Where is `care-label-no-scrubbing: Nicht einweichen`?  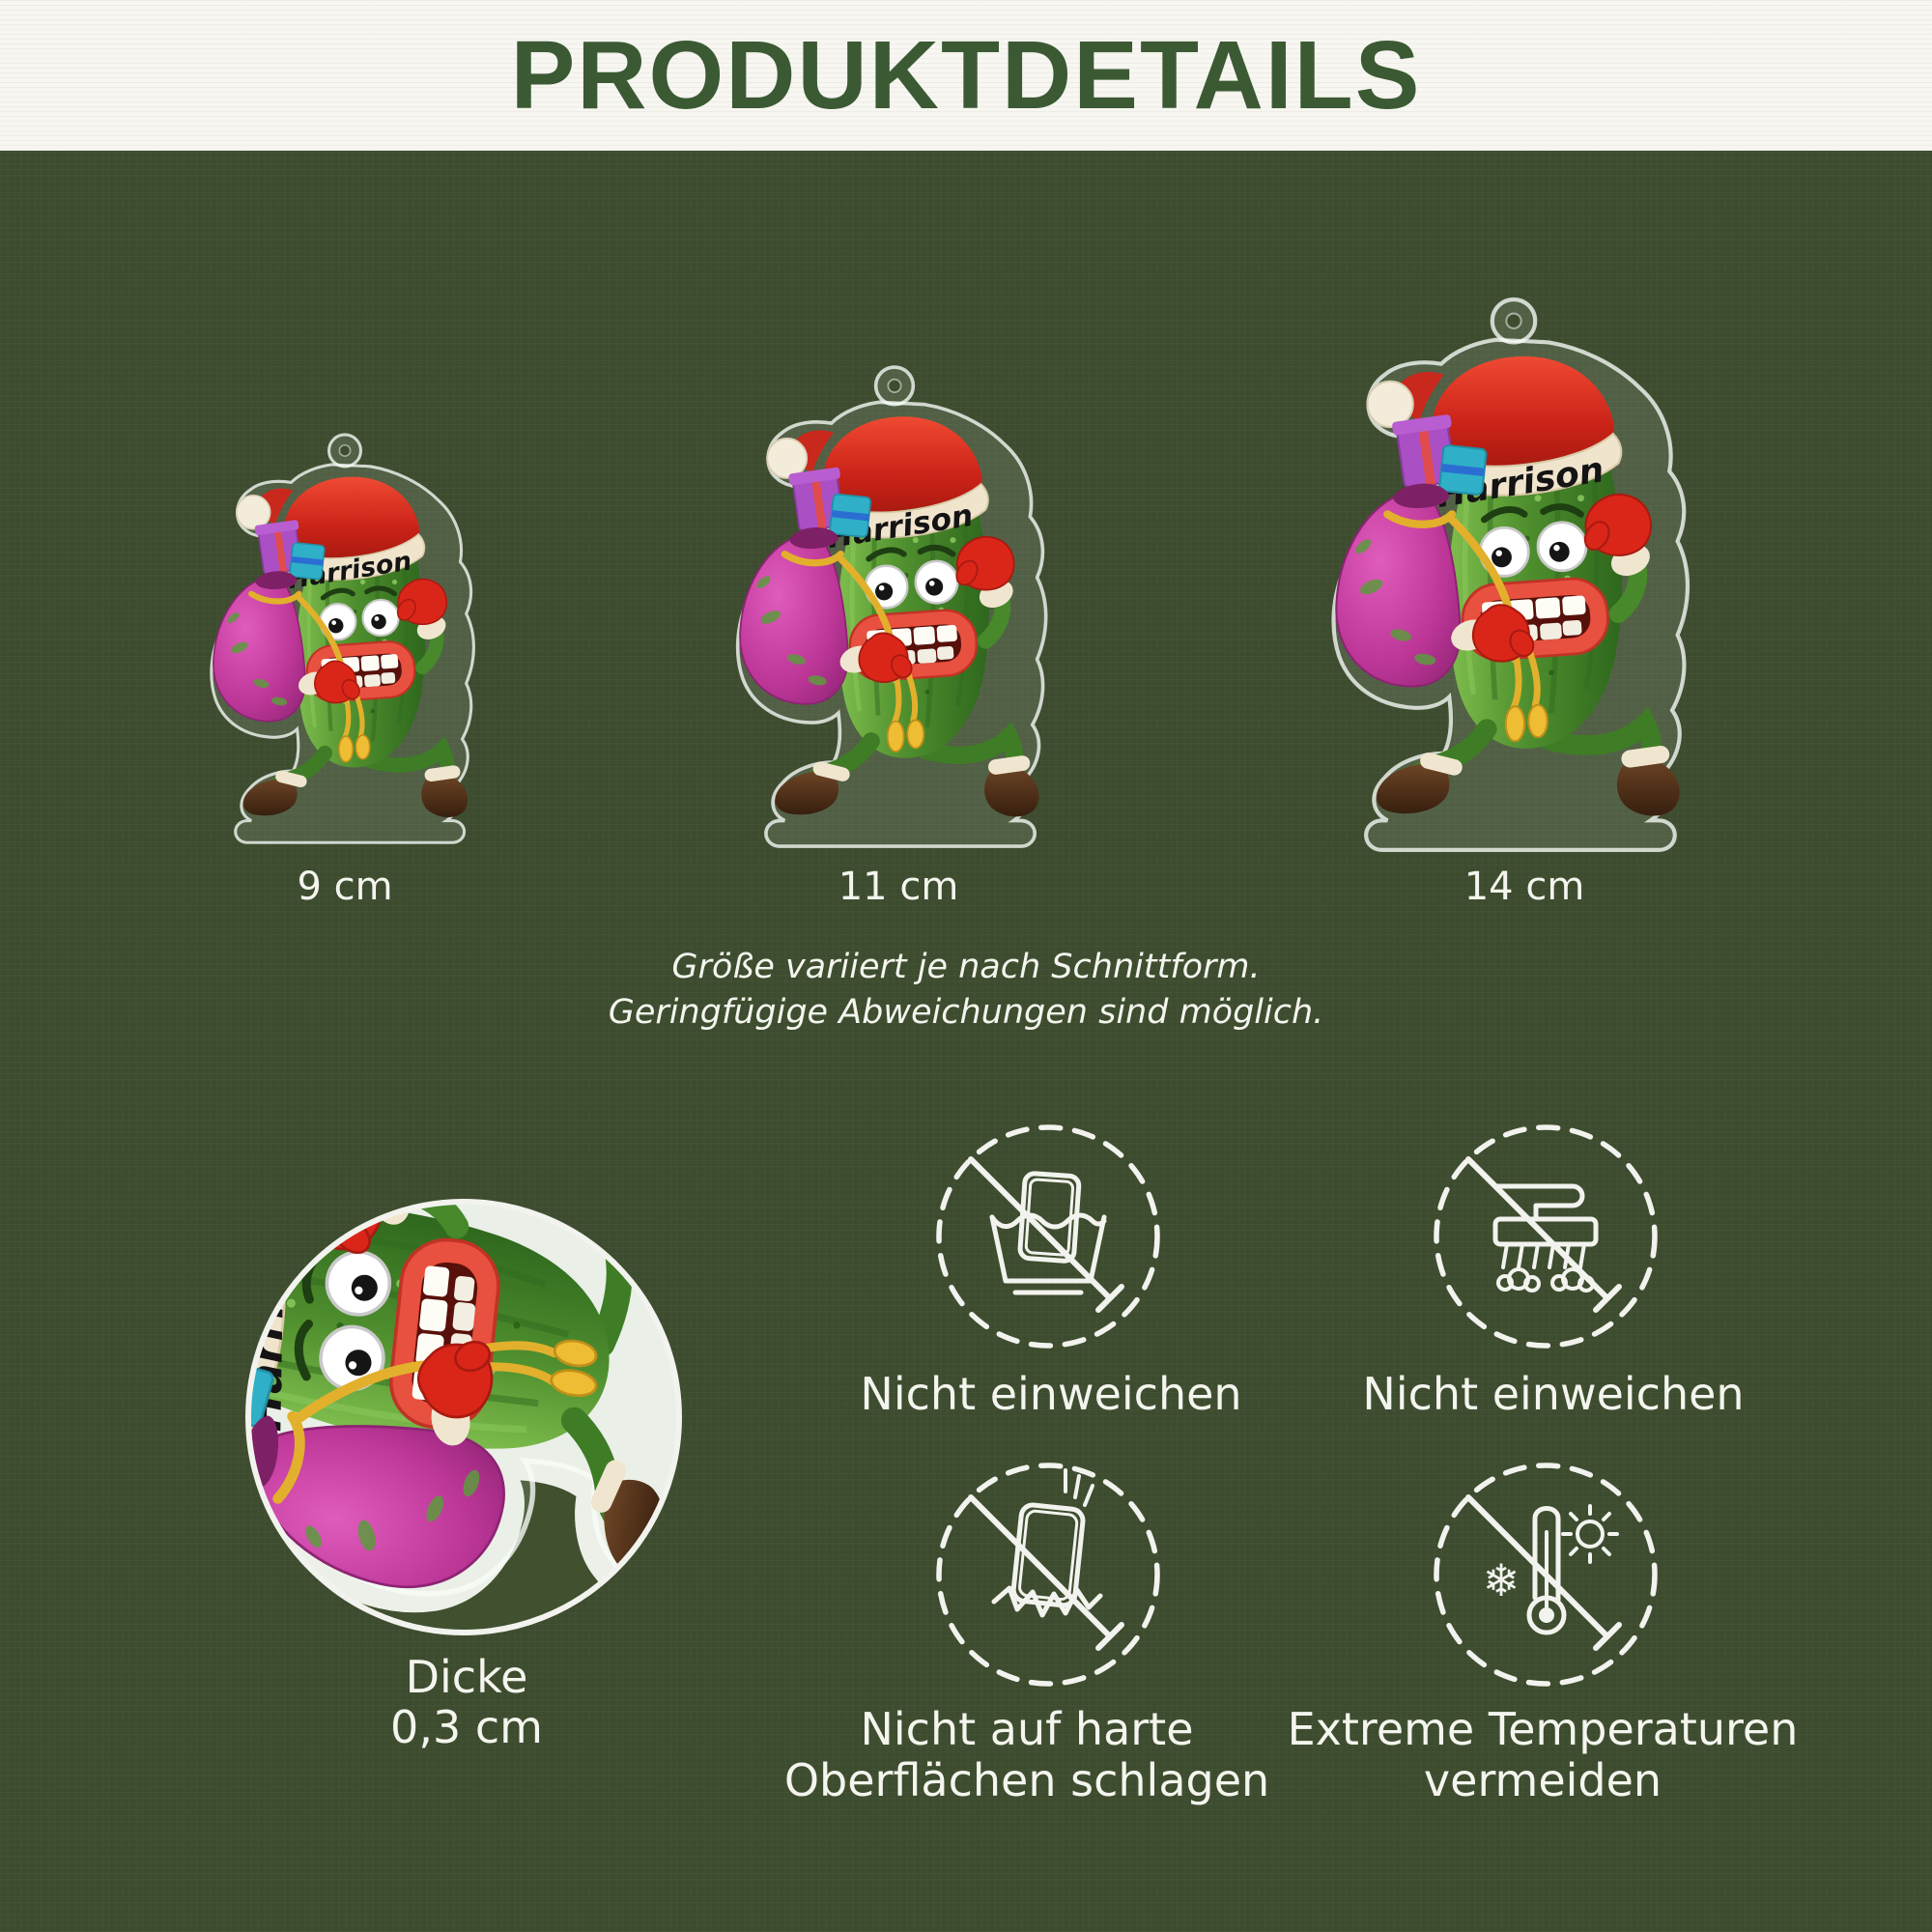
care-label-no-scrubbing: Nicht einweichen is located at coordinates (1553, 1394).